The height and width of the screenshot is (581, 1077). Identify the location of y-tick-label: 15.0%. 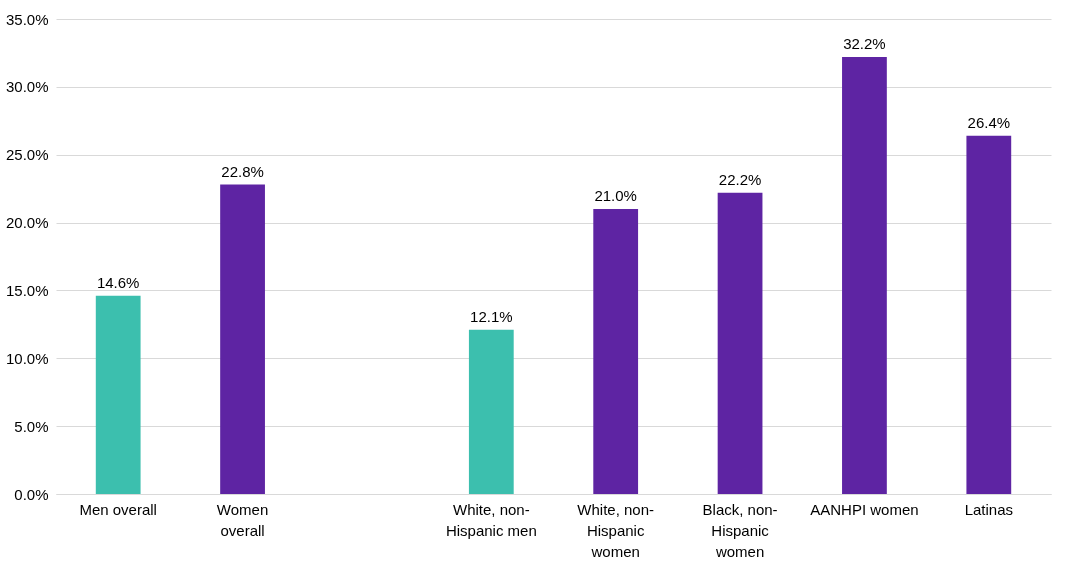
(27, 290).